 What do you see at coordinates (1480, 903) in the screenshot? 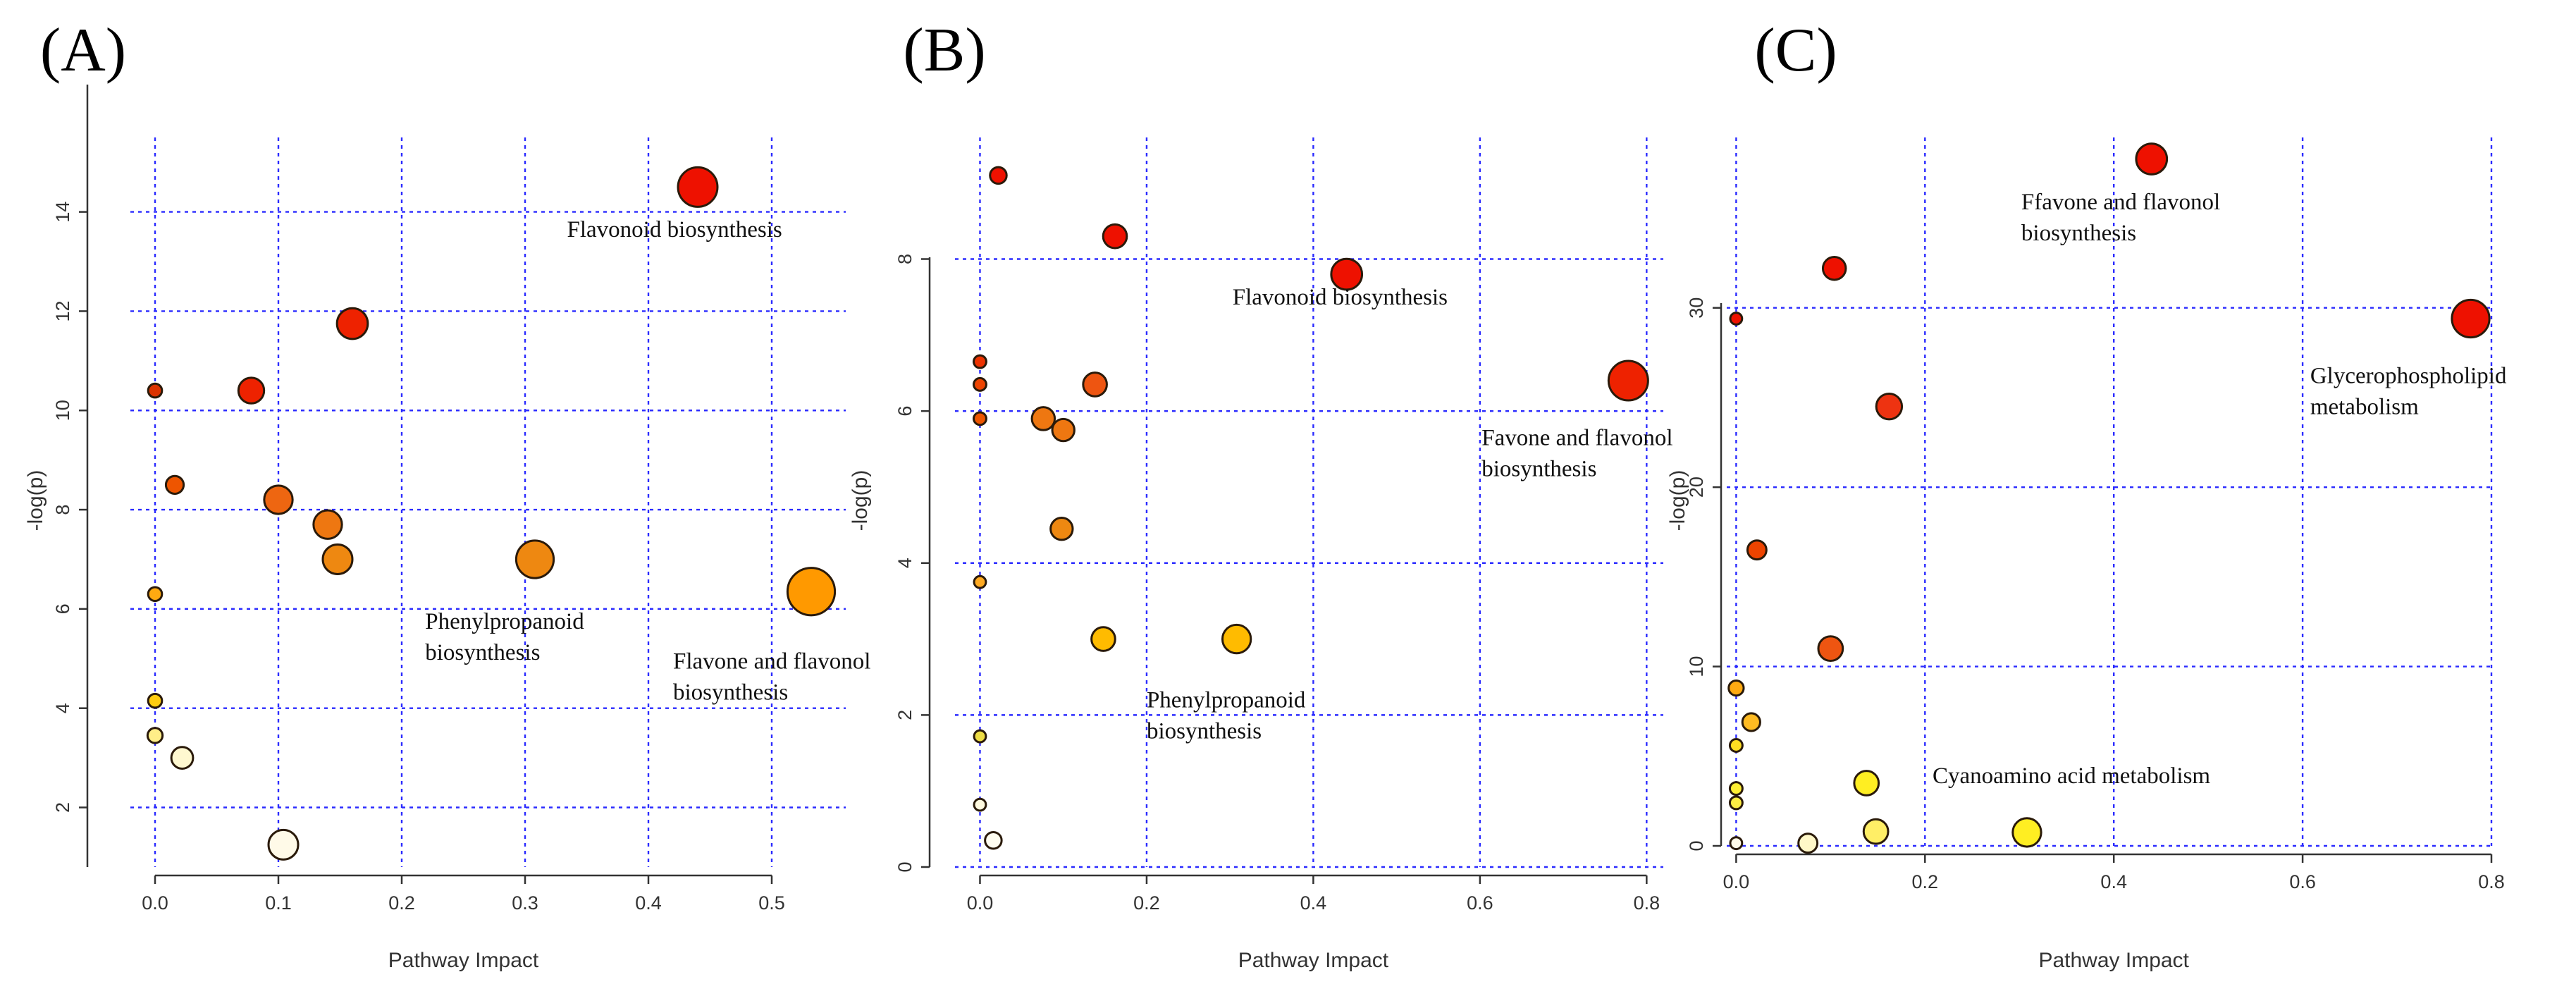
I see `x-tick-label: 0.6` at bounding box center [1480, 903].